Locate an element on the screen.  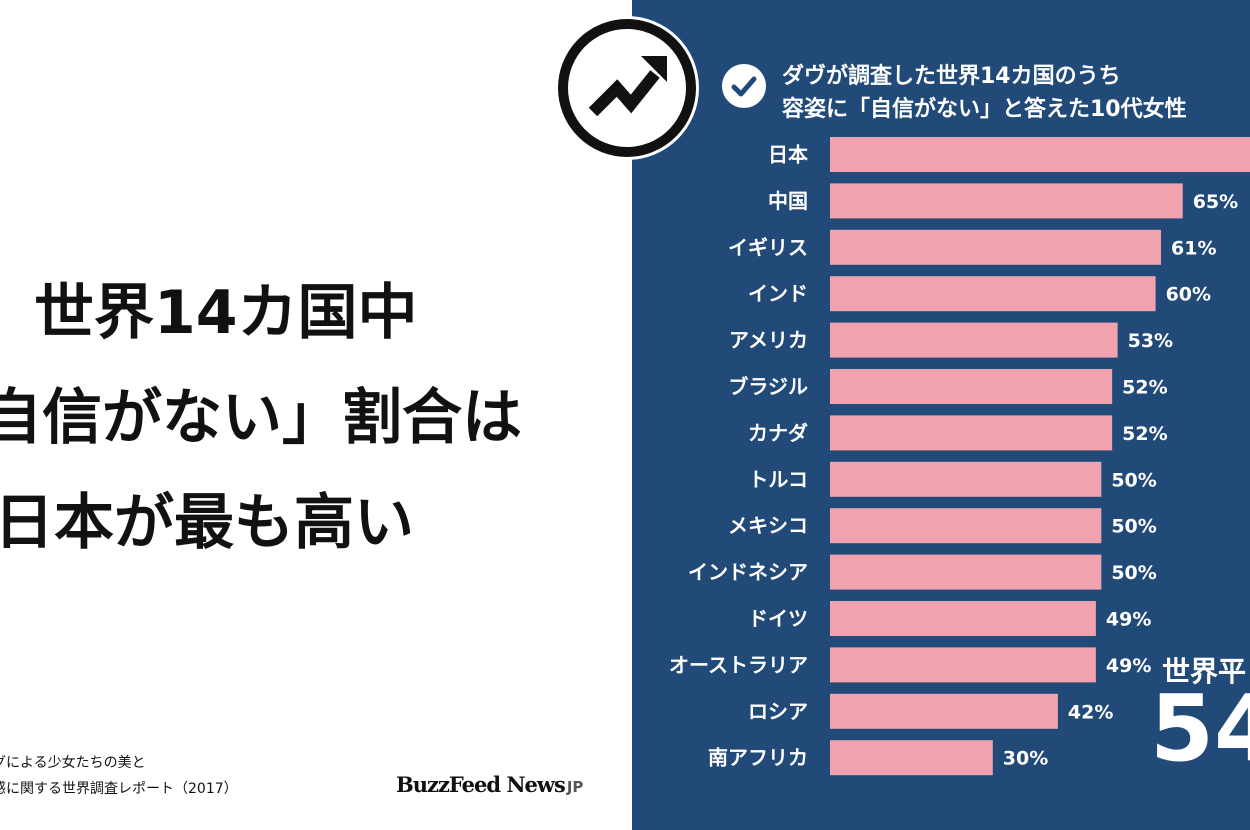
value-label-13: 30% is located at coordinates (1025, 759).